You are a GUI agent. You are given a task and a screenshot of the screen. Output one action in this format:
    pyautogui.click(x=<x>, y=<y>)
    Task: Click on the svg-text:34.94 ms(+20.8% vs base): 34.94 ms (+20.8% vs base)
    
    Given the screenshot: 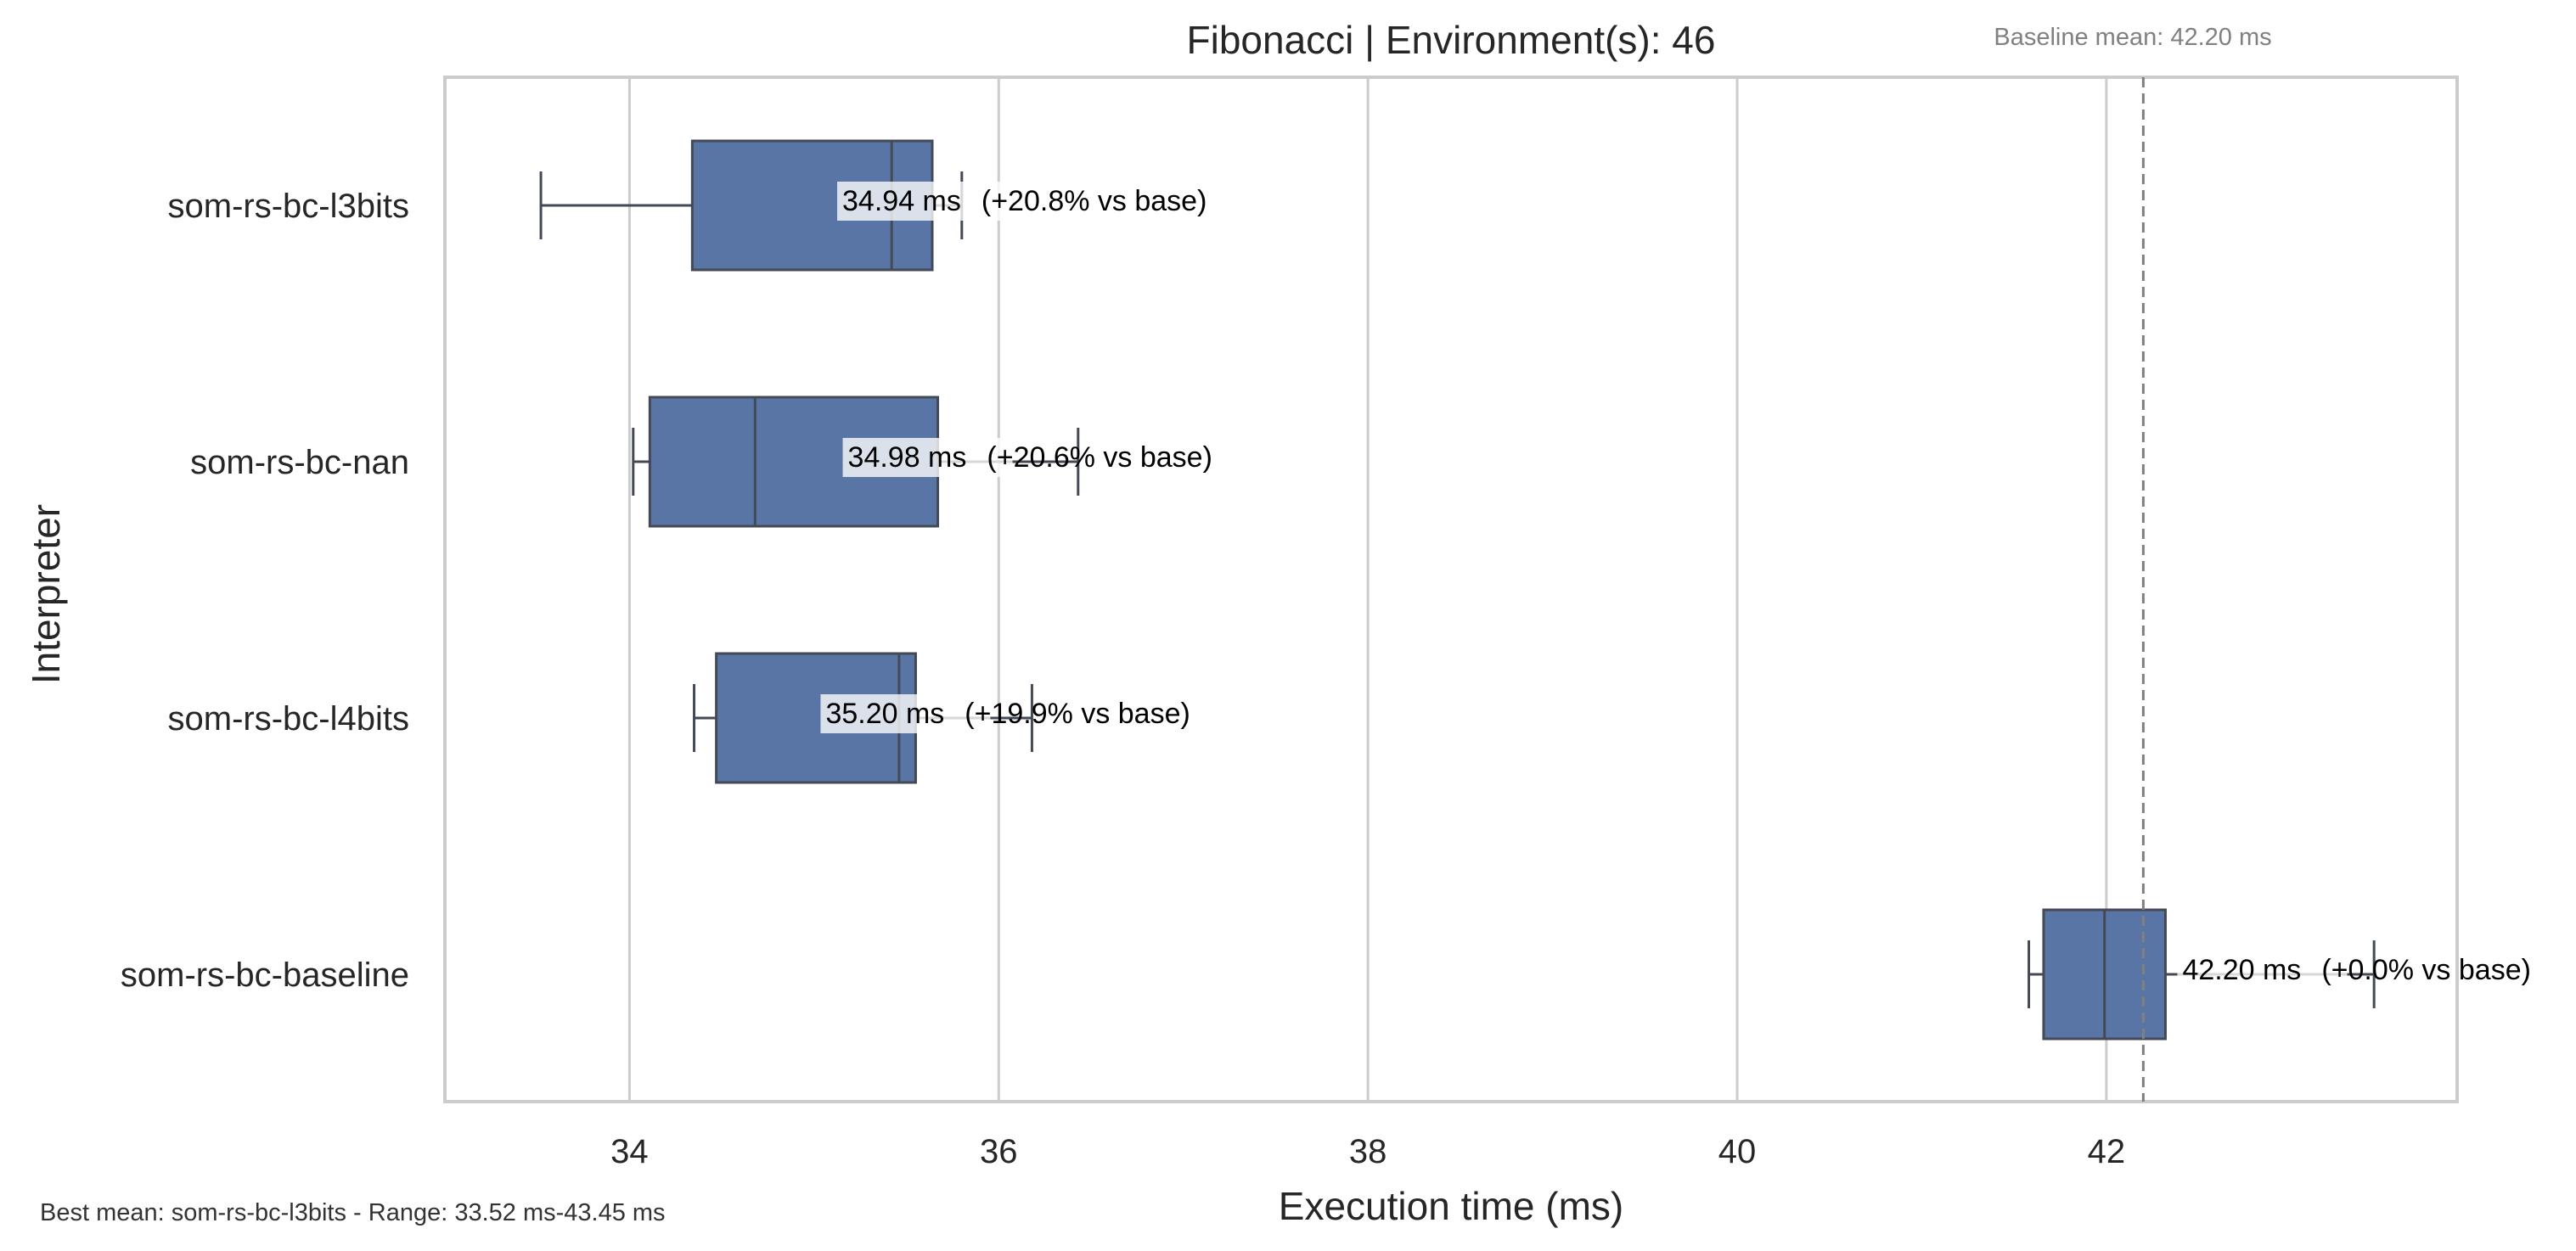 What is the action you would take?
    pyautogui.click(x=1024, y=201)
    